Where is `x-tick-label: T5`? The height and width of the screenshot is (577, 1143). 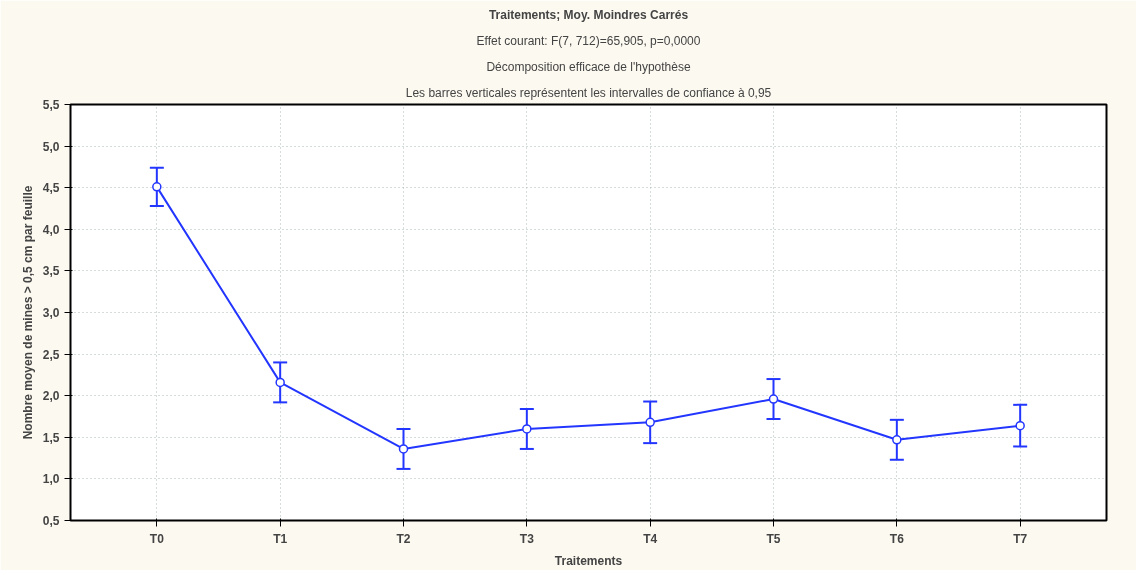
x-tick-label: T5 is located at coordinates (773, 538).